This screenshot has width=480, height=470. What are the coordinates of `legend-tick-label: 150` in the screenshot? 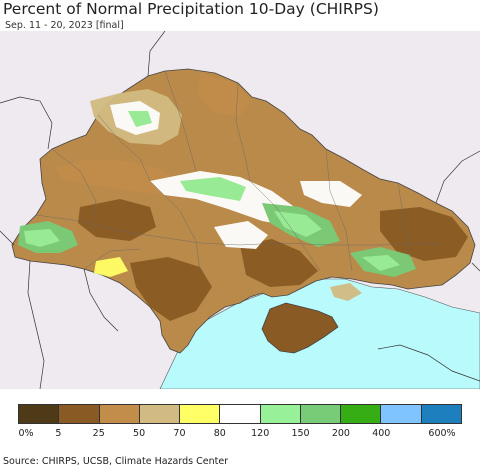 It's located at (300, 433).